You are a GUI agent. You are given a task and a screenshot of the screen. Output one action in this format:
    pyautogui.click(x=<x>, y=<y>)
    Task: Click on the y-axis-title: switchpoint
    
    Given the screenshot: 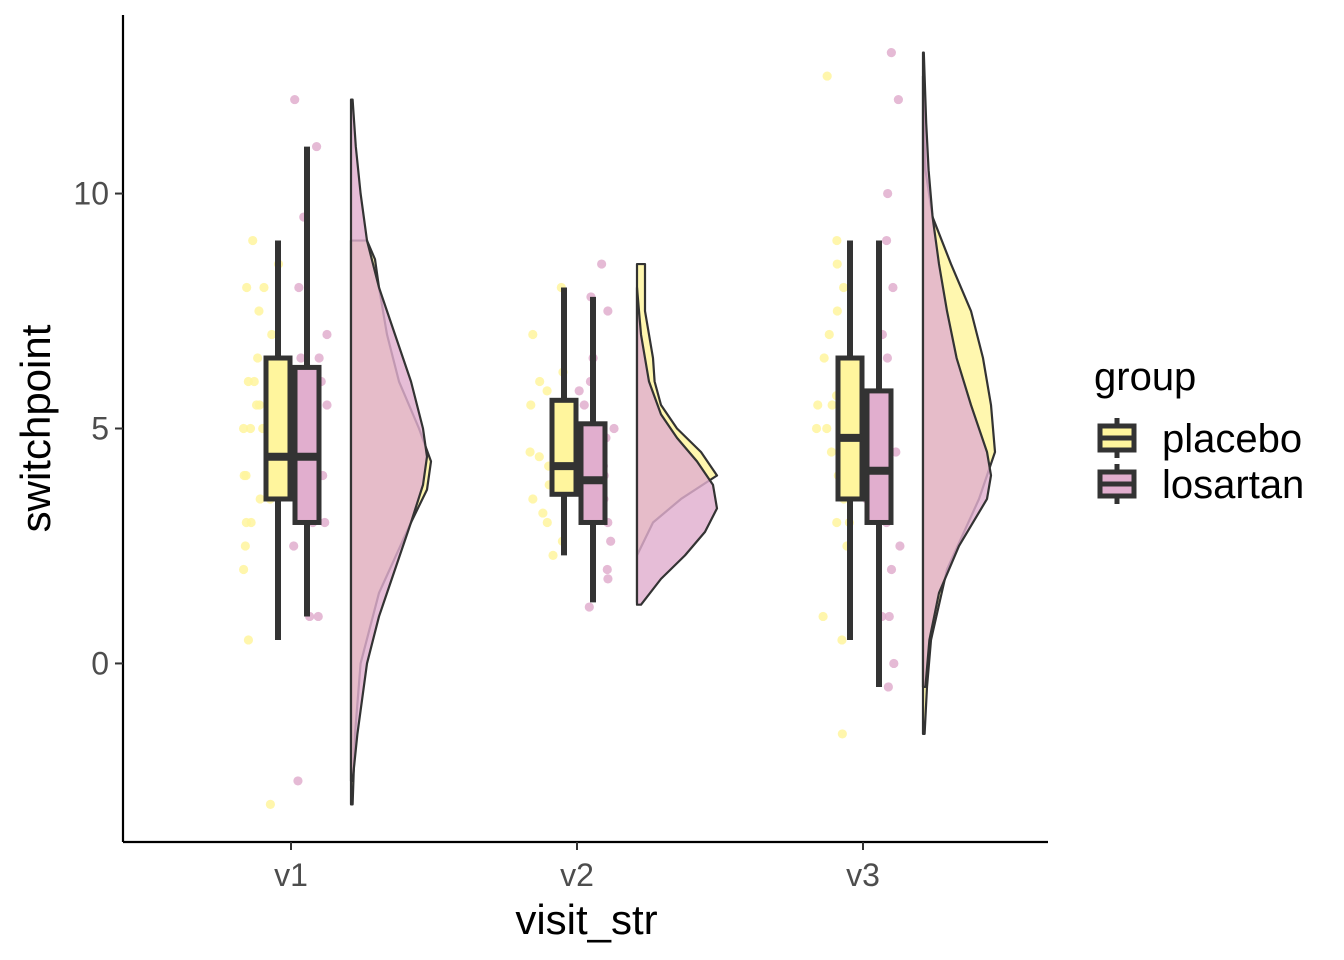 What is the action you would take?
    pyautogui.click(x=35, y=428)
    